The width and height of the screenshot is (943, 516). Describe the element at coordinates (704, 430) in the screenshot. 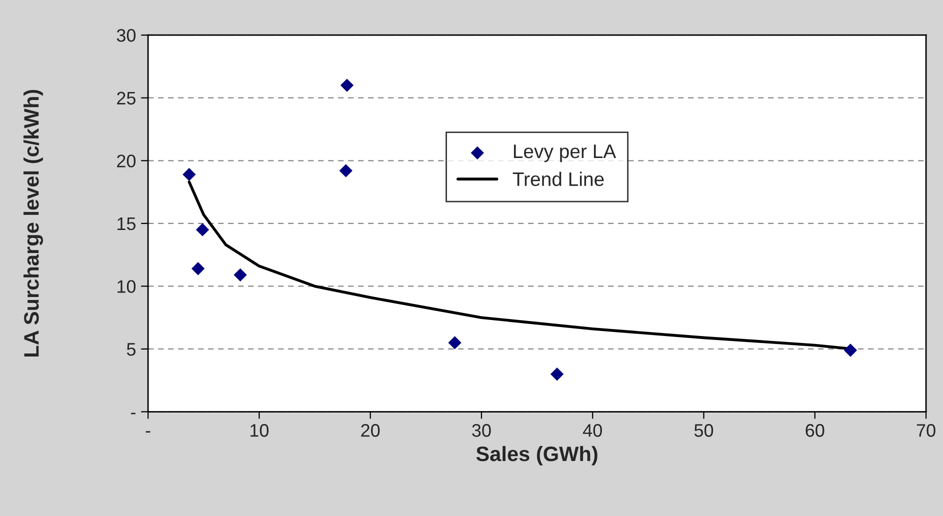

I see `x-tick-label: 50` at that location.